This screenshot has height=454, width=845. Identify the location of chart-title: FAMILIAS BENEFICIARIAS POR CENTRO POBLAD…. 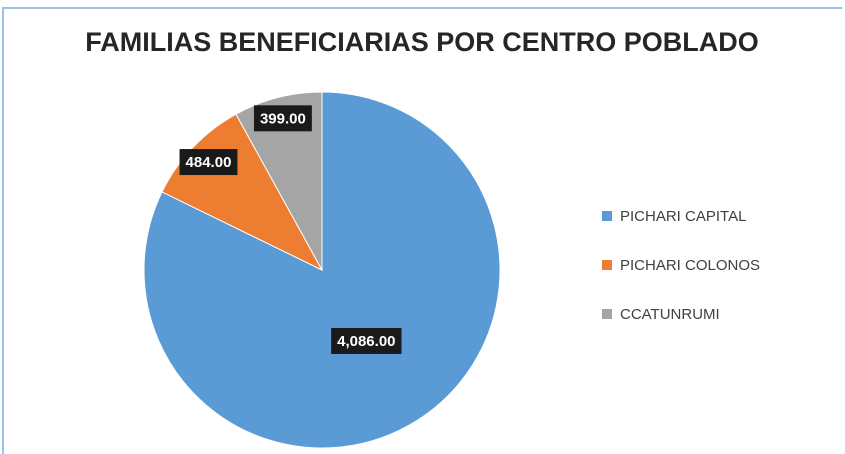
(422, 42).